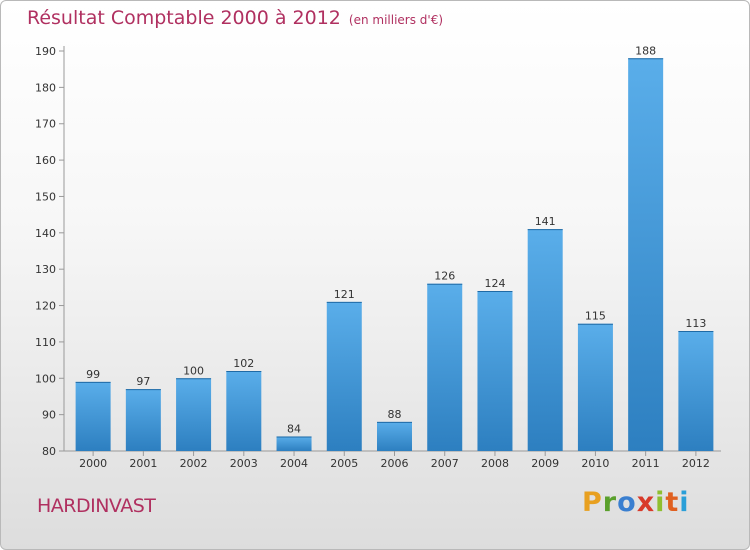  Describe the element at coordinates (396, 20) in the screenshot. I see `chart-subtitle: (en milliers d'€)` at that location.